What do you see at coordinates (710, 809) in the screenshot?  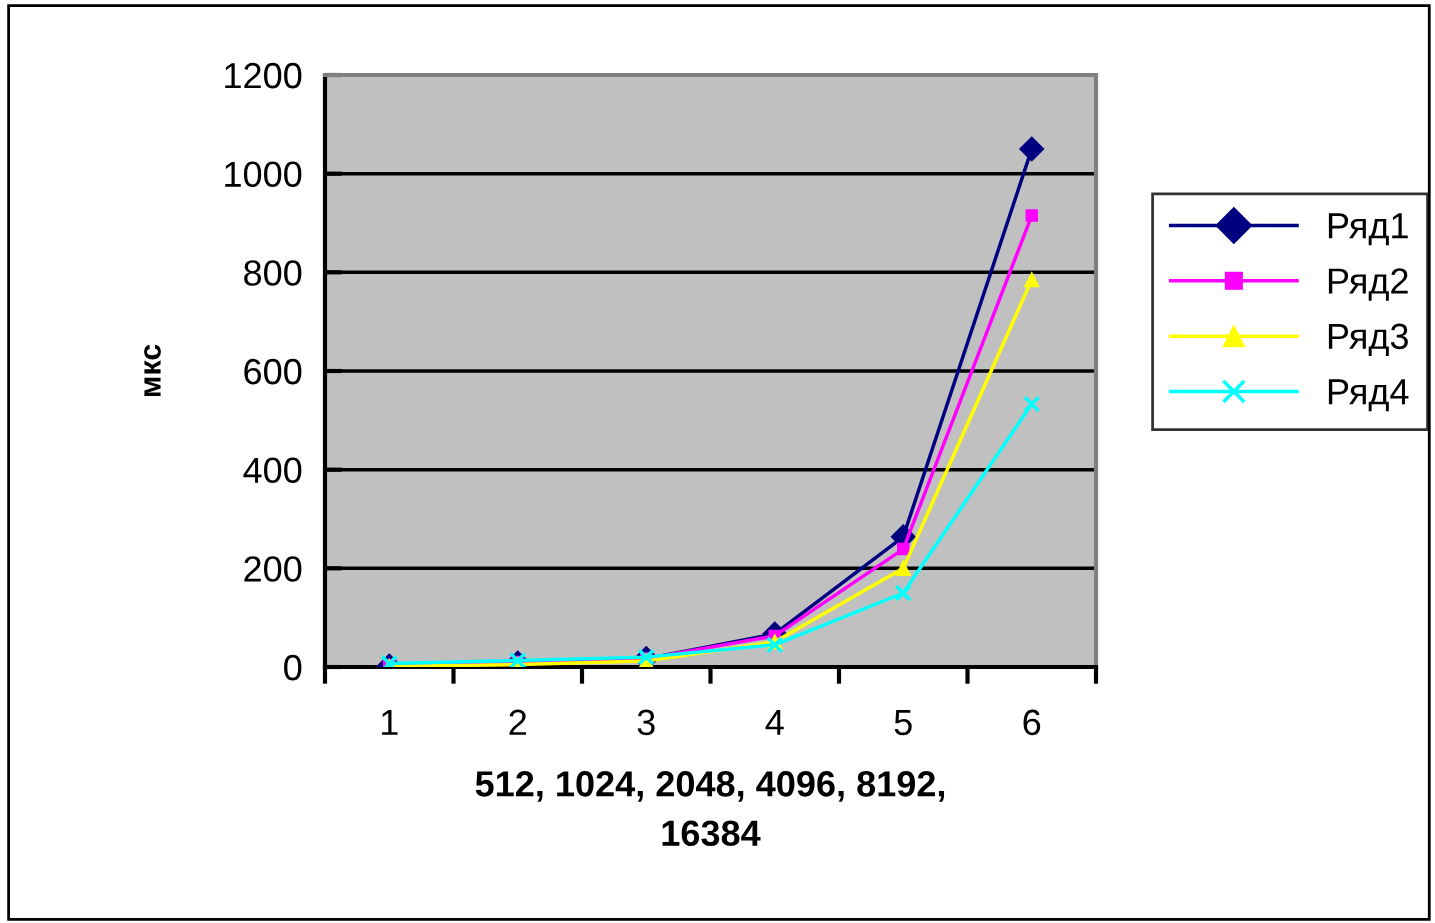 I see `x-axis-title: 512, 1024, 2048, 4096, 8192, 16384` at bounding box center [710, 809].